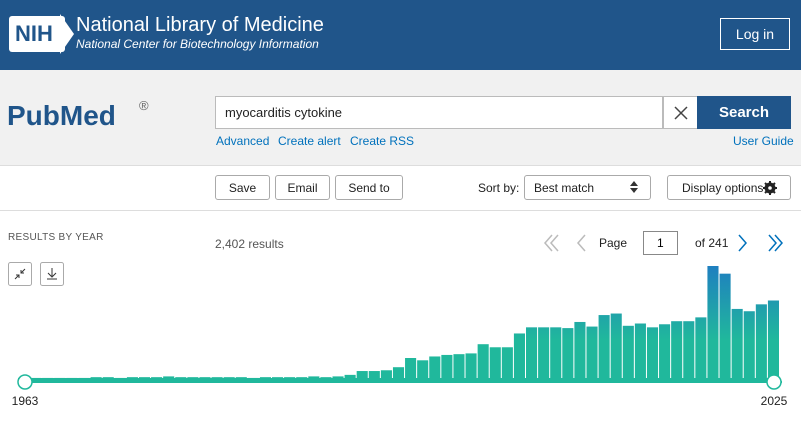 Image resolution: width=801 pixels, height=430 pixels. I want to click on page-total: of 241, so click(712, 243).